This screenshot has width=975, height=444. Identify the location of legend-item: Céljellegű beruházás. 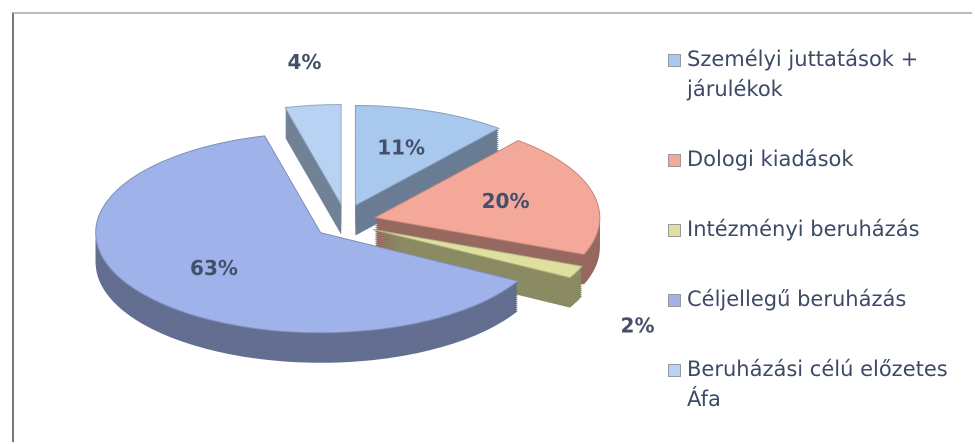
(818, 299).